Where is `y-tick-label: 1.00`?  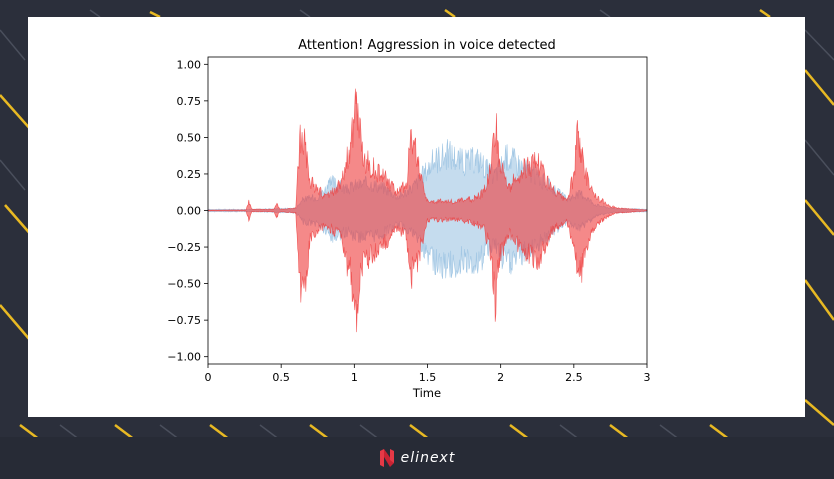
y-tick-label: 1.00 is located at coordinates (189, 64).